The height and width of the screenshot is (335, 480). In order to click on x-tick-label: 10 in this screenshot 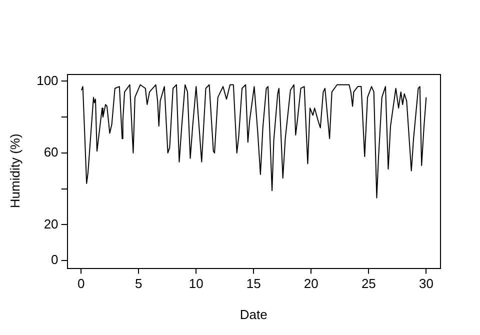, I will do `click(196, 284)`.